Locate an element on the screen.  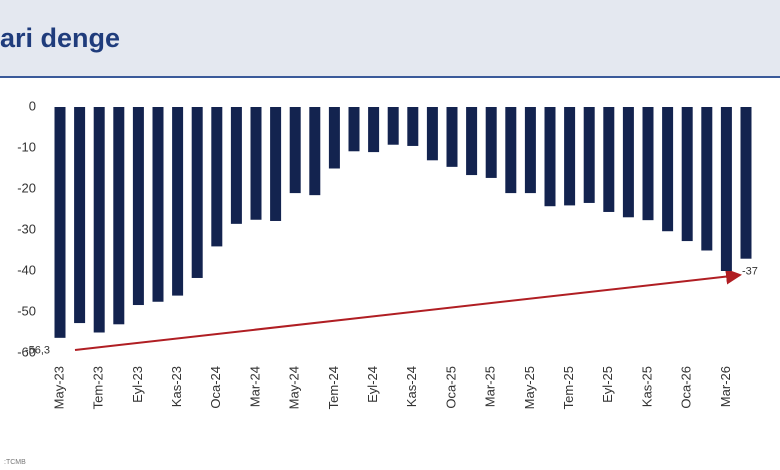
y-tick-label: -10 is located at coordinates (26, 146).